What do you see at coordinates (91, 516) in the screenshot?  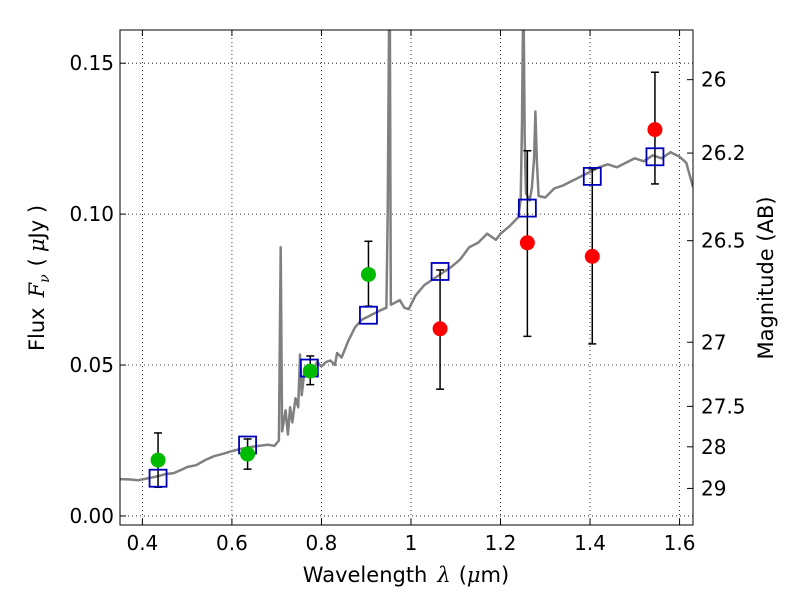 I see `y-tick-label: 0.00` at bounding box center [91, 516].